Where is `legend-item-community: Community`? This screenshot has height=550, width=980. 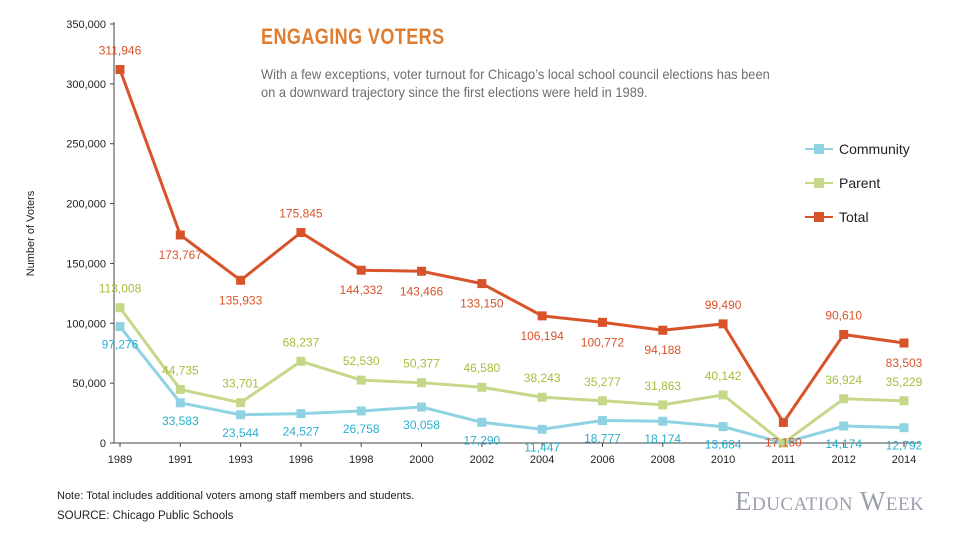 legend-item-community: Community is located at coordinates (857, 149).